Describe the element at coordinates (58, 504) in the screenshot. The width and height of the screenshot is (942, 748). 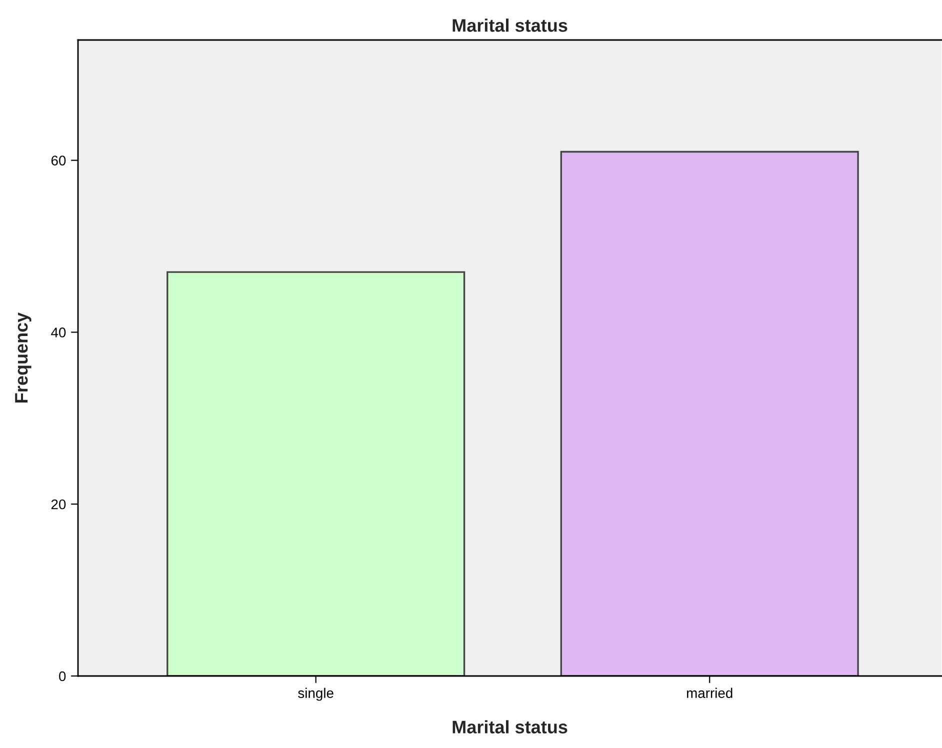
I see `y-tick-label: 20` at that location.